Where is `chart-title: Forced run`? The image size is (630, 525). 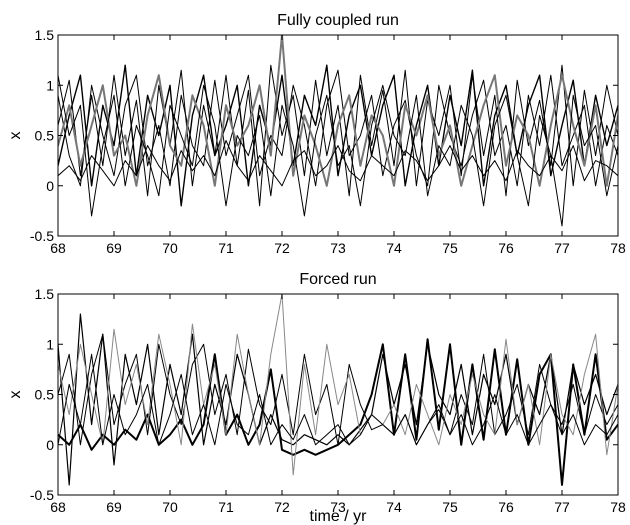 chart-title: Forced run is located at coordinates (337, 279).